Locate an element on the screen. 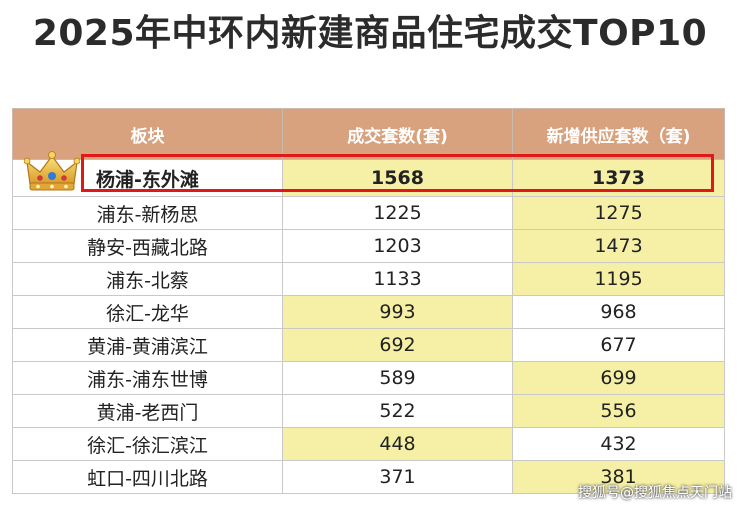 The image size is (740, 508). area-cell: 黄浦-黄浦滨江 is located at coordinates (147, 345).